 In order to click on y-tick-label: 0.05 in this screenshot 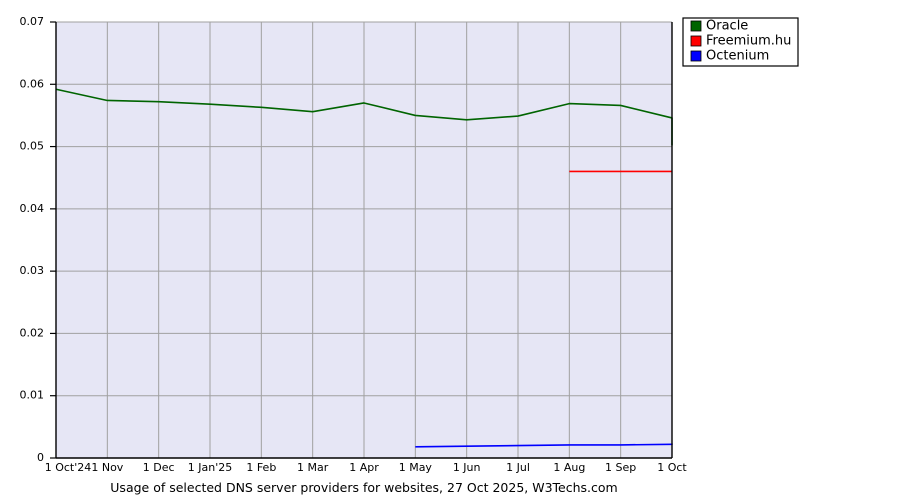, I will do `click(32, 146)`.